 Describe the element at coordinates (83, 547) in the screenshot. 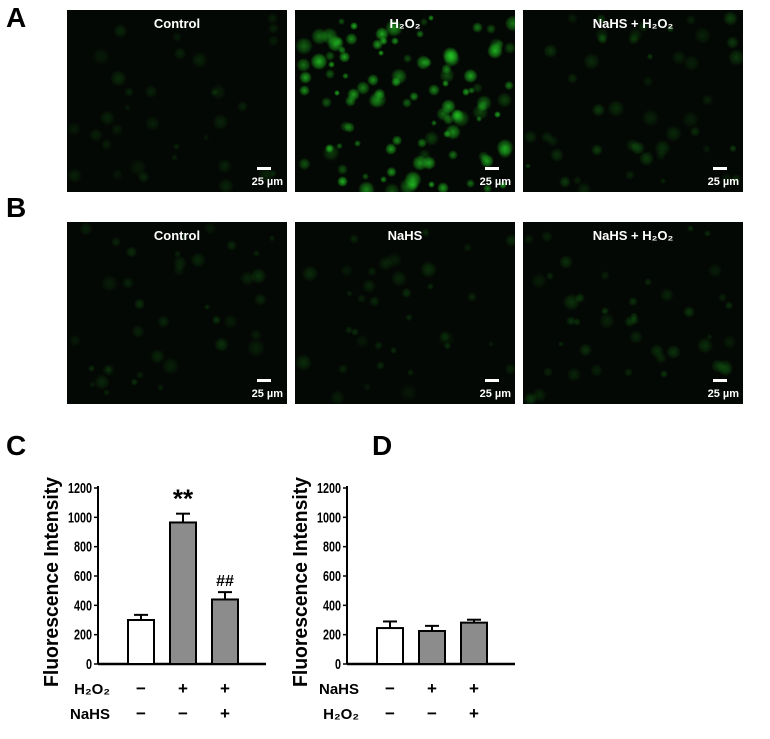

I see `y-tick-label: 800` at that location.